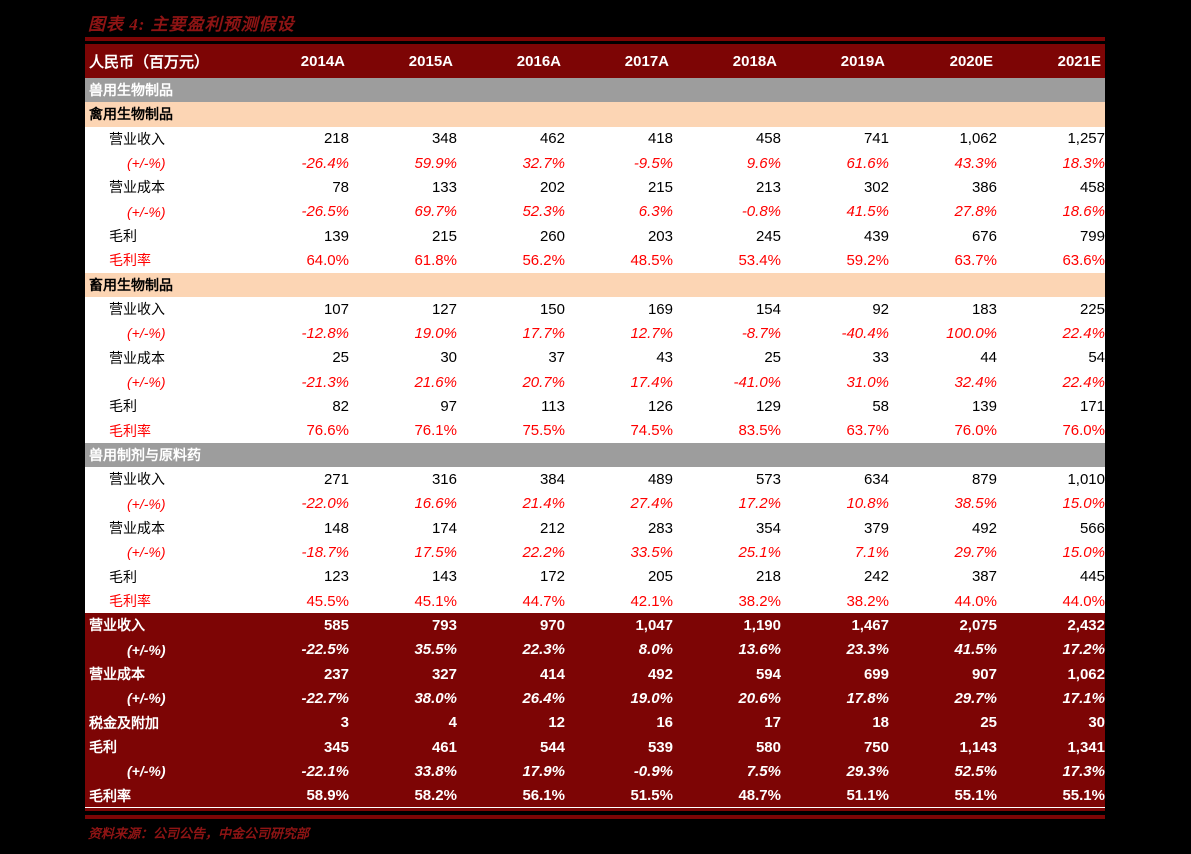  Describe the element at coordinates (124, 722) in the screenshot. I see `row-label: 税金及附加` at that location.